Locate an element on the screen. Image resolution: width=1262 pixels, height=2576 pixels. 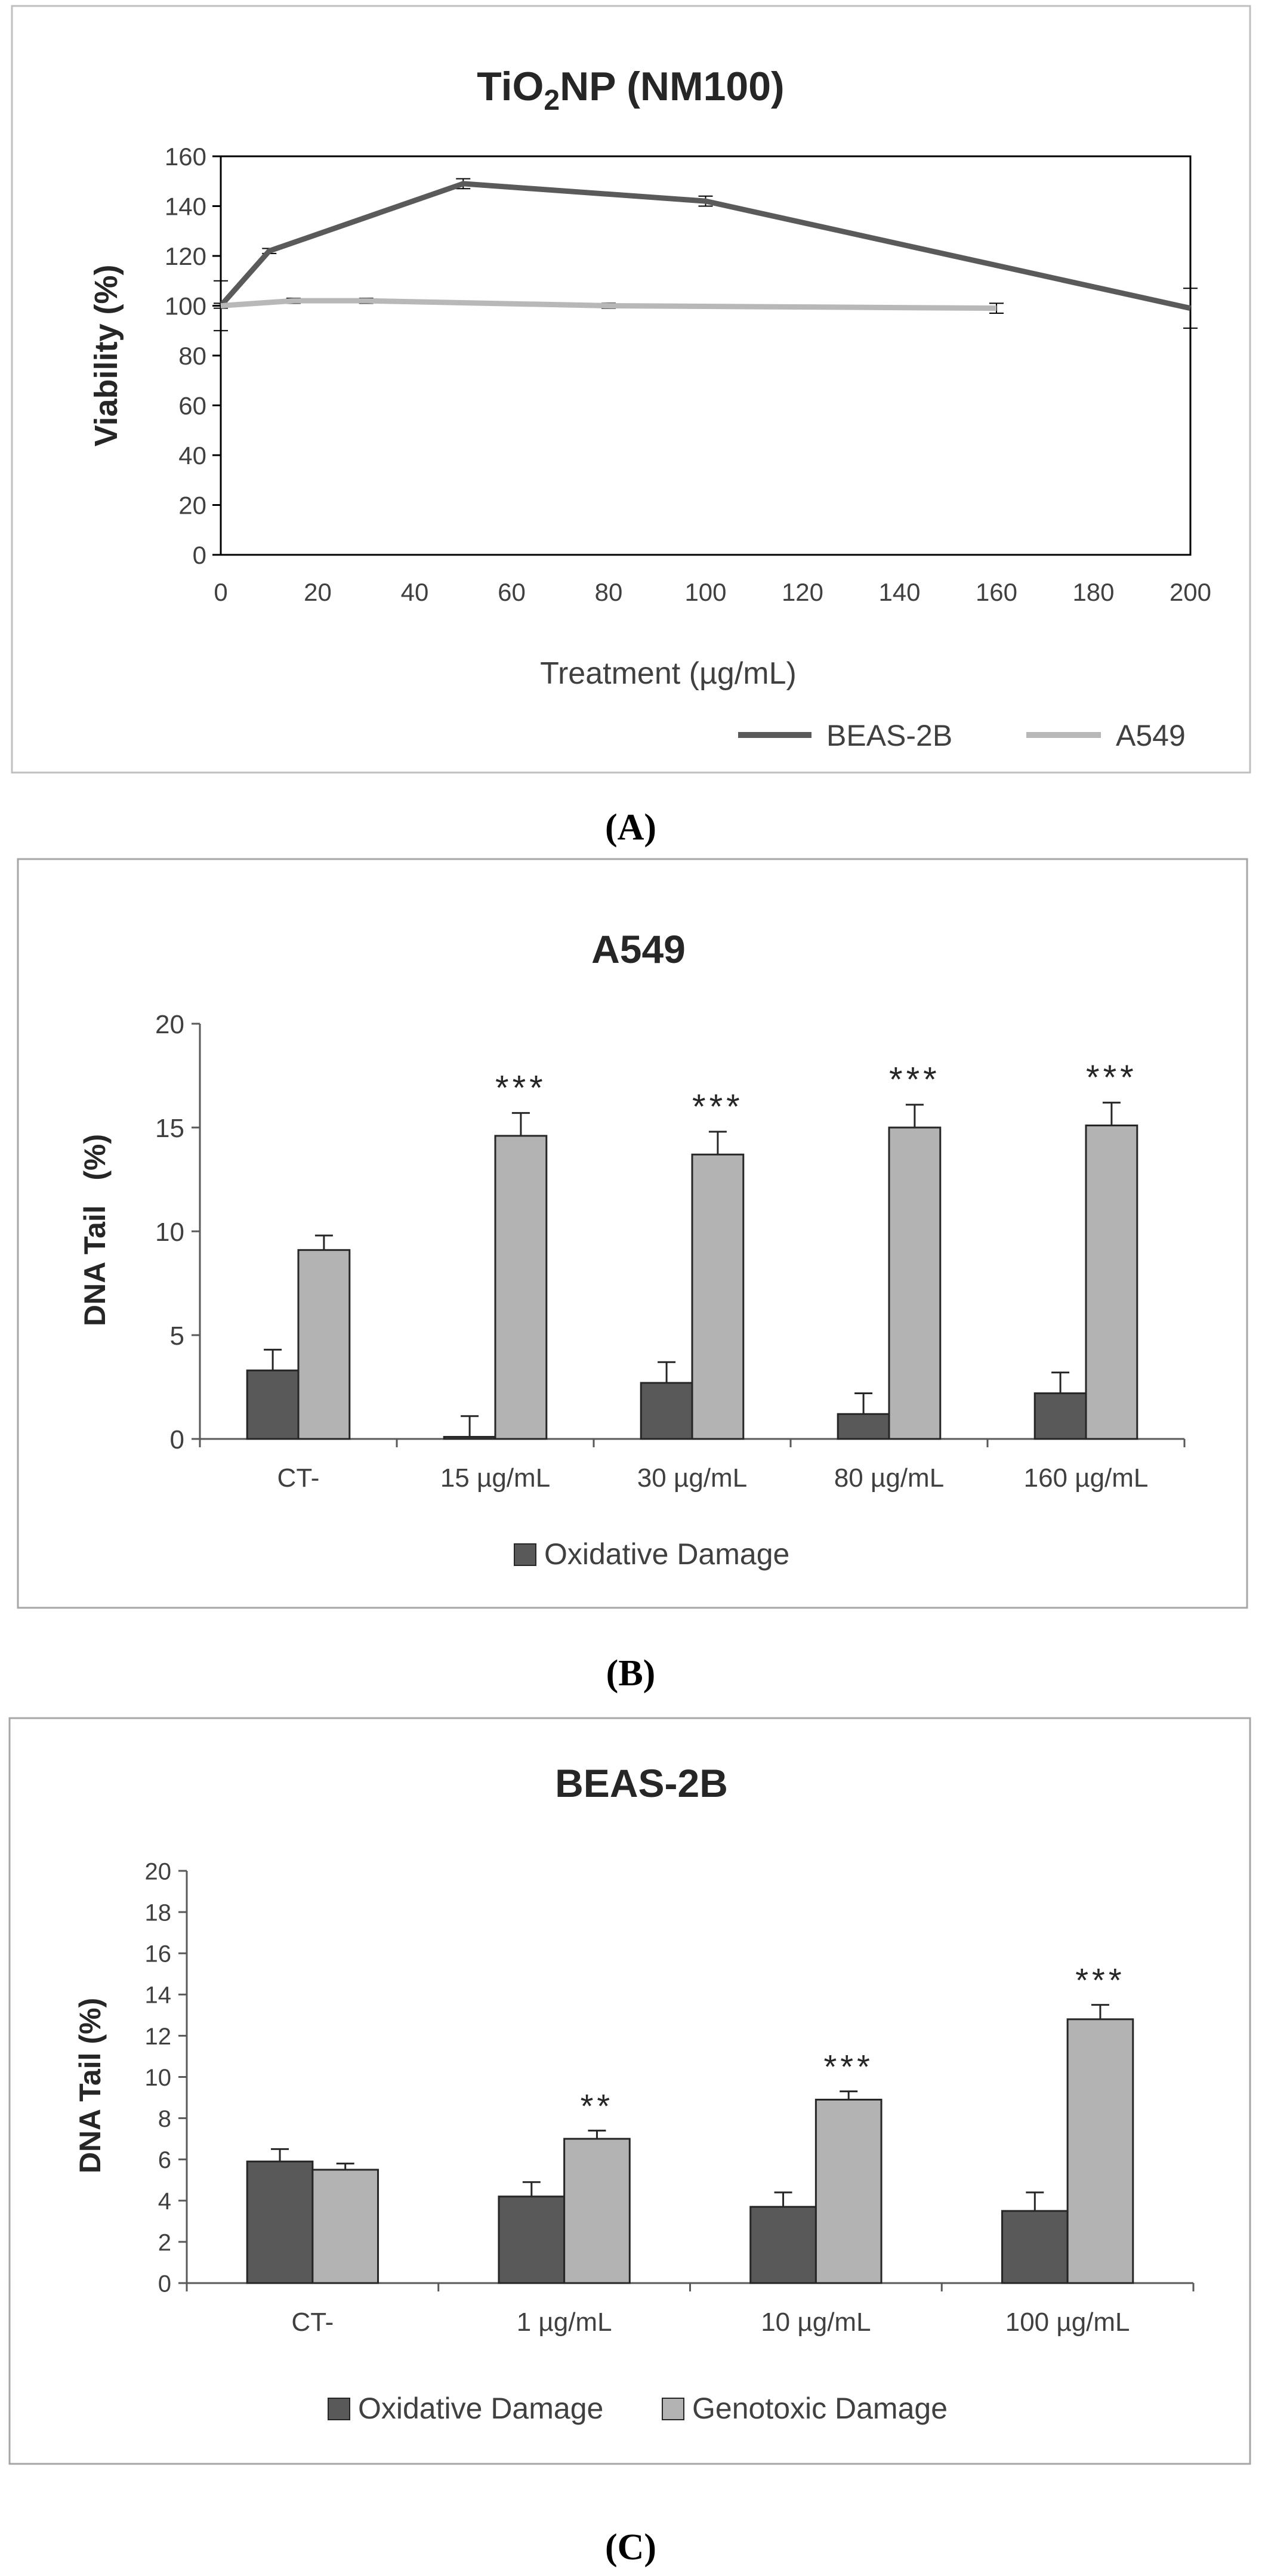
y-tick-label: 100 is located at coordinates (185, 306).